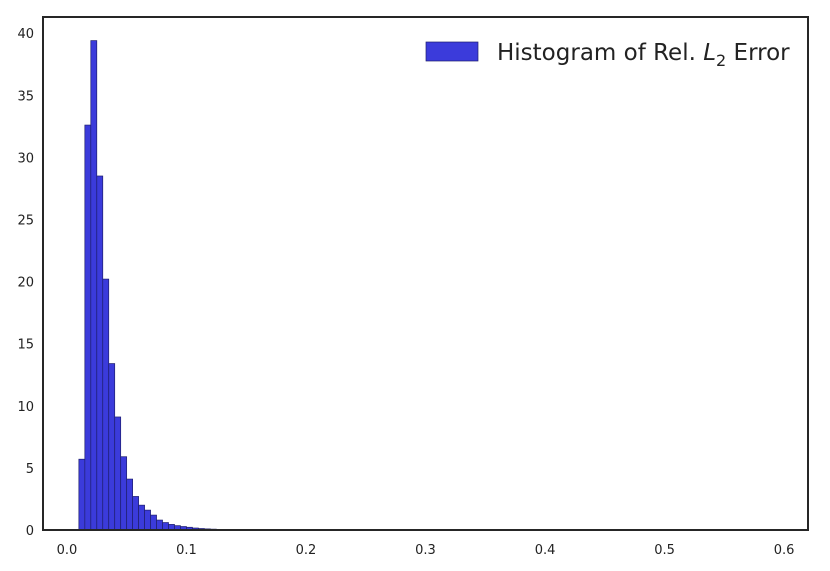 Image resolution: width=830 pixels, height=571 pixels. I want to click on x-tick-label: 0.2, so click(306, 550).